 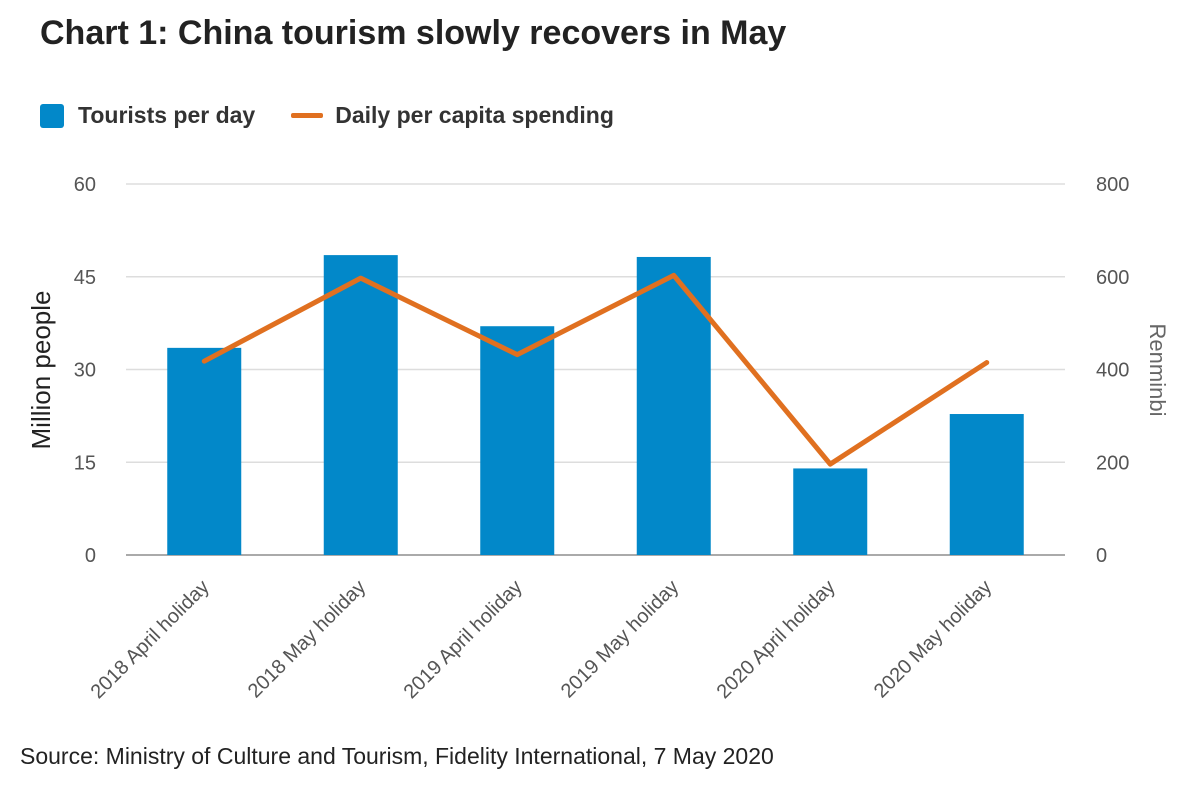 I want to click on legend-swatch-line, so click(x=307, y=115).